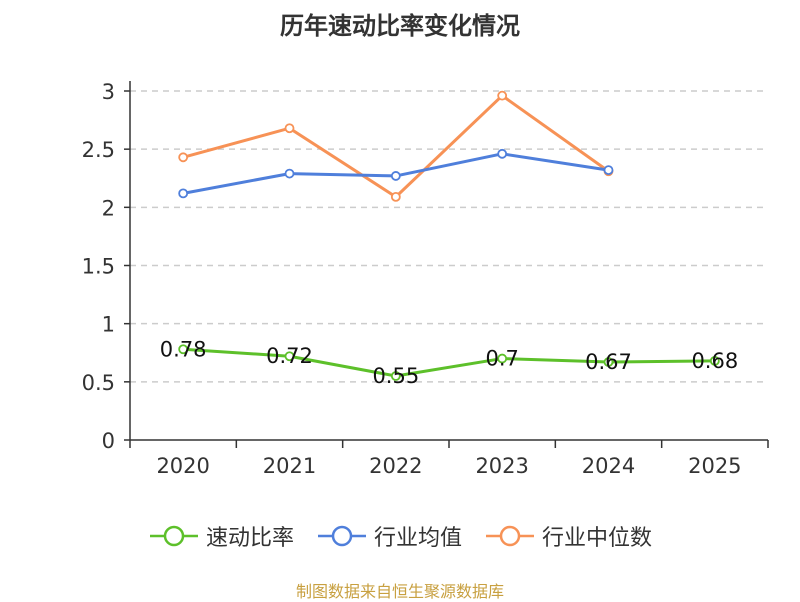  I want to click on chart-legend: 速动比率 行业均值 行业中位数, so click(400, 536).